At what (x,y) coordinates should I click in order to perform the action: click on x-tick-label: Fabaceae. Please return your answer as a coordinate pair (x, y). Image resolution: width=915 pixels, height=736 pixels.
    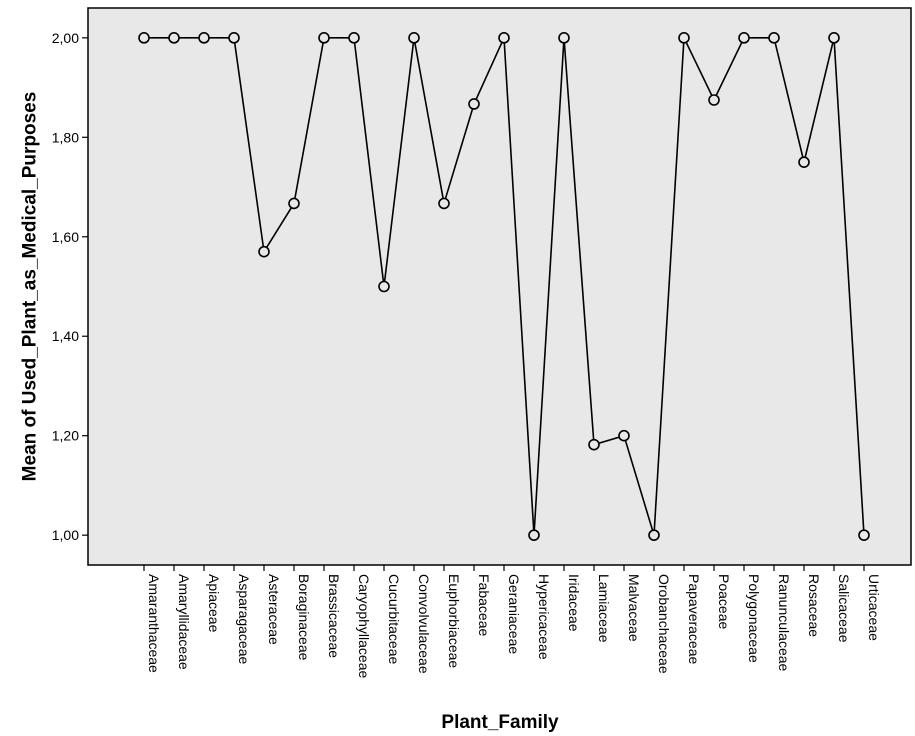
    Looking at the image, I should click on (484, 605).